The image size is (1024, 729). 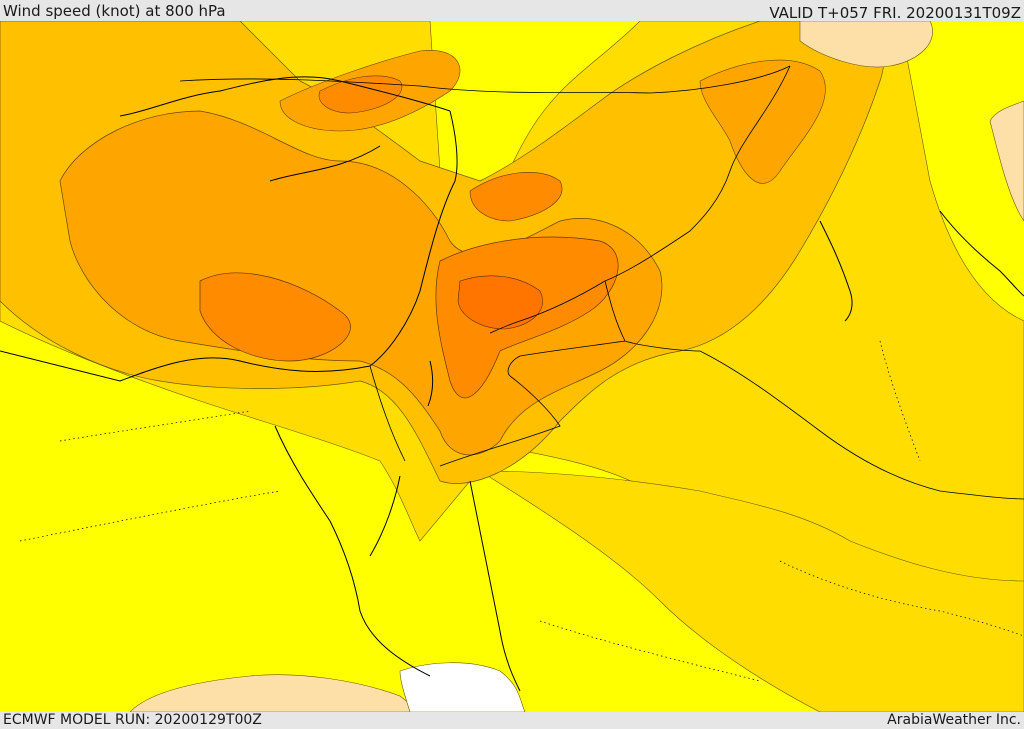 I want to click on credit-text: ArabiaWeather Inc., so click(x=954, y=720).